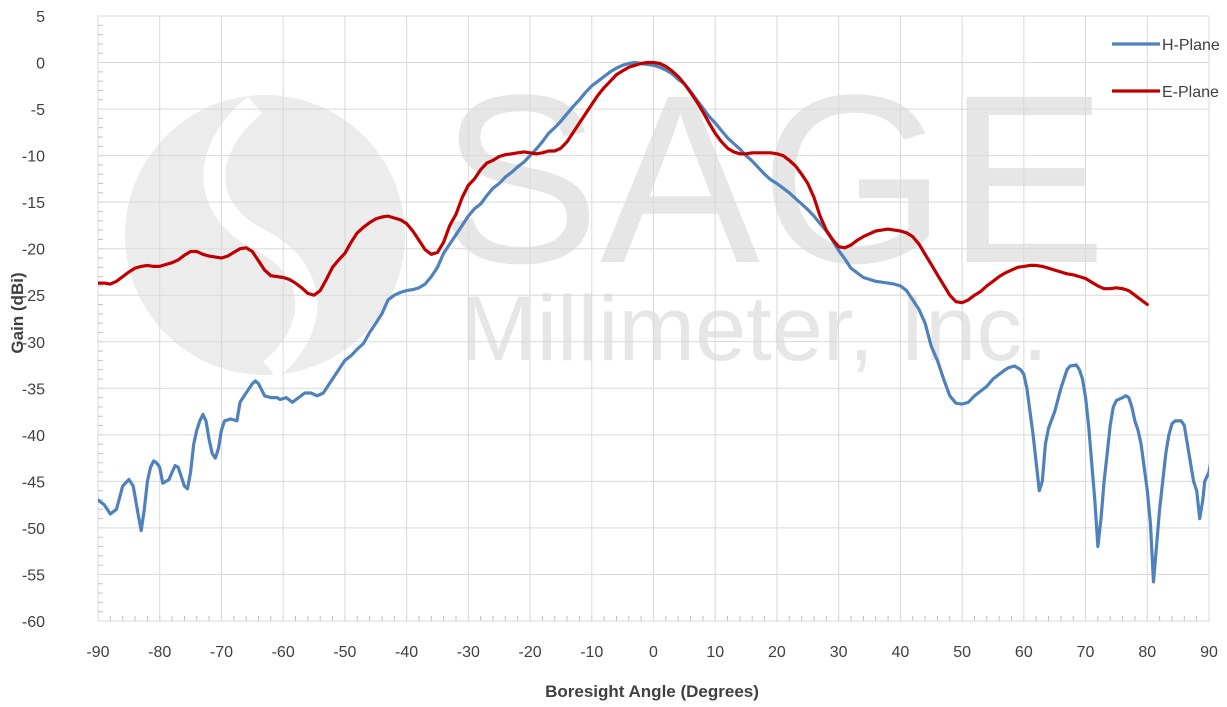  What do you see at coordinates (33, 343) in the screenshot?
I see `y-tick-label: -30` at bounding box center [33, 343].